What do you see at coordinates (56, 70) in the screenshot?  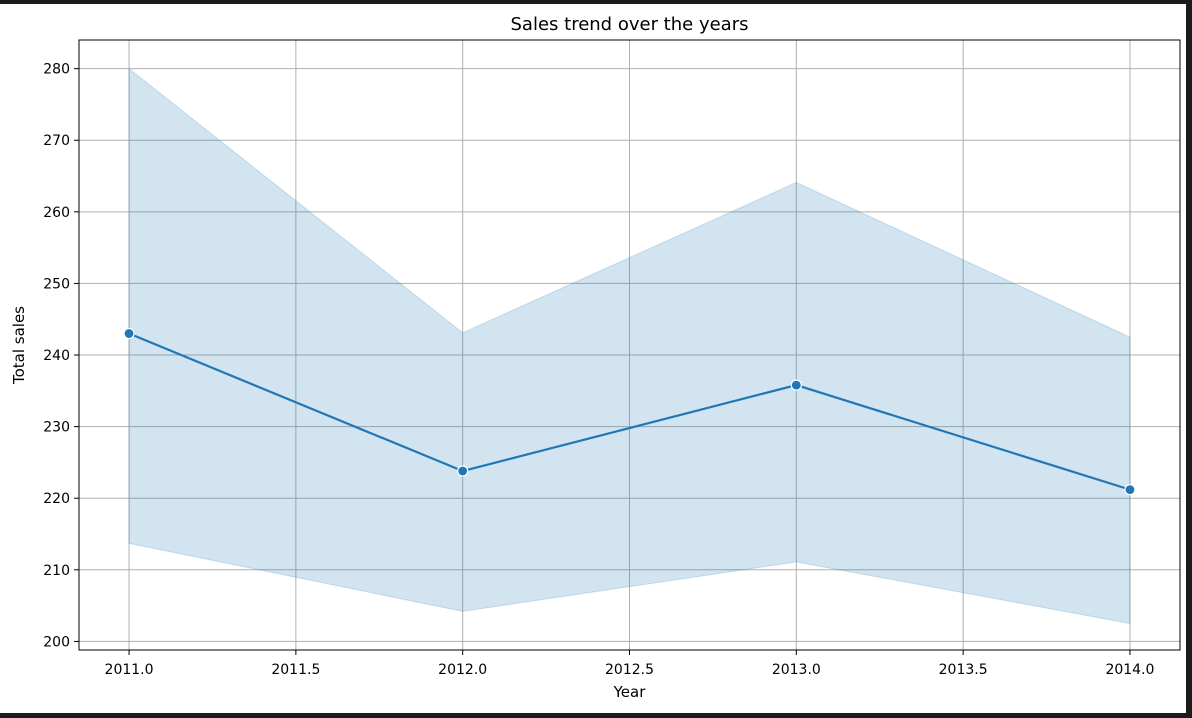 I see `y-tick-label: 280` at bounding box center [56, 70].